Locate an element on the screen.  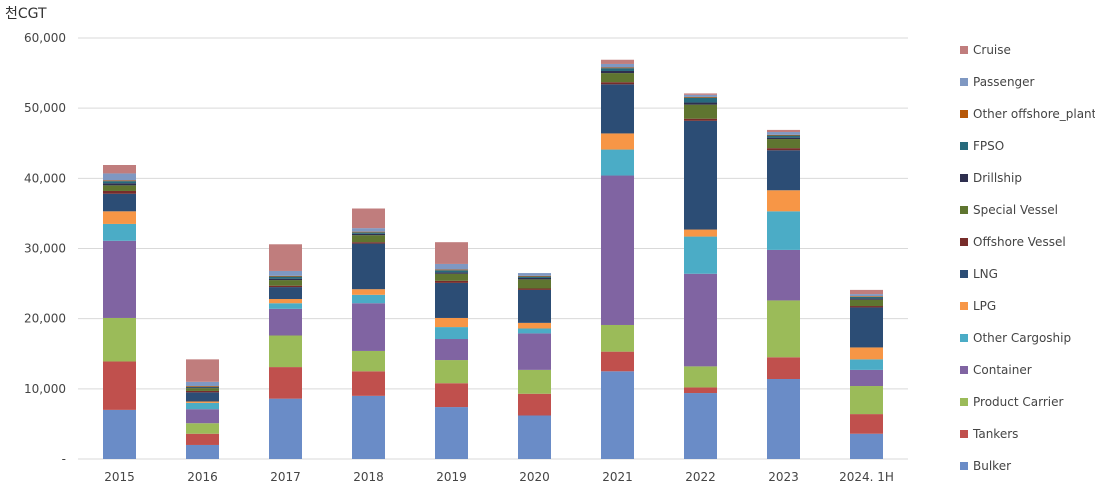
legend-item: FPSO is located at coordinates (982, 146).